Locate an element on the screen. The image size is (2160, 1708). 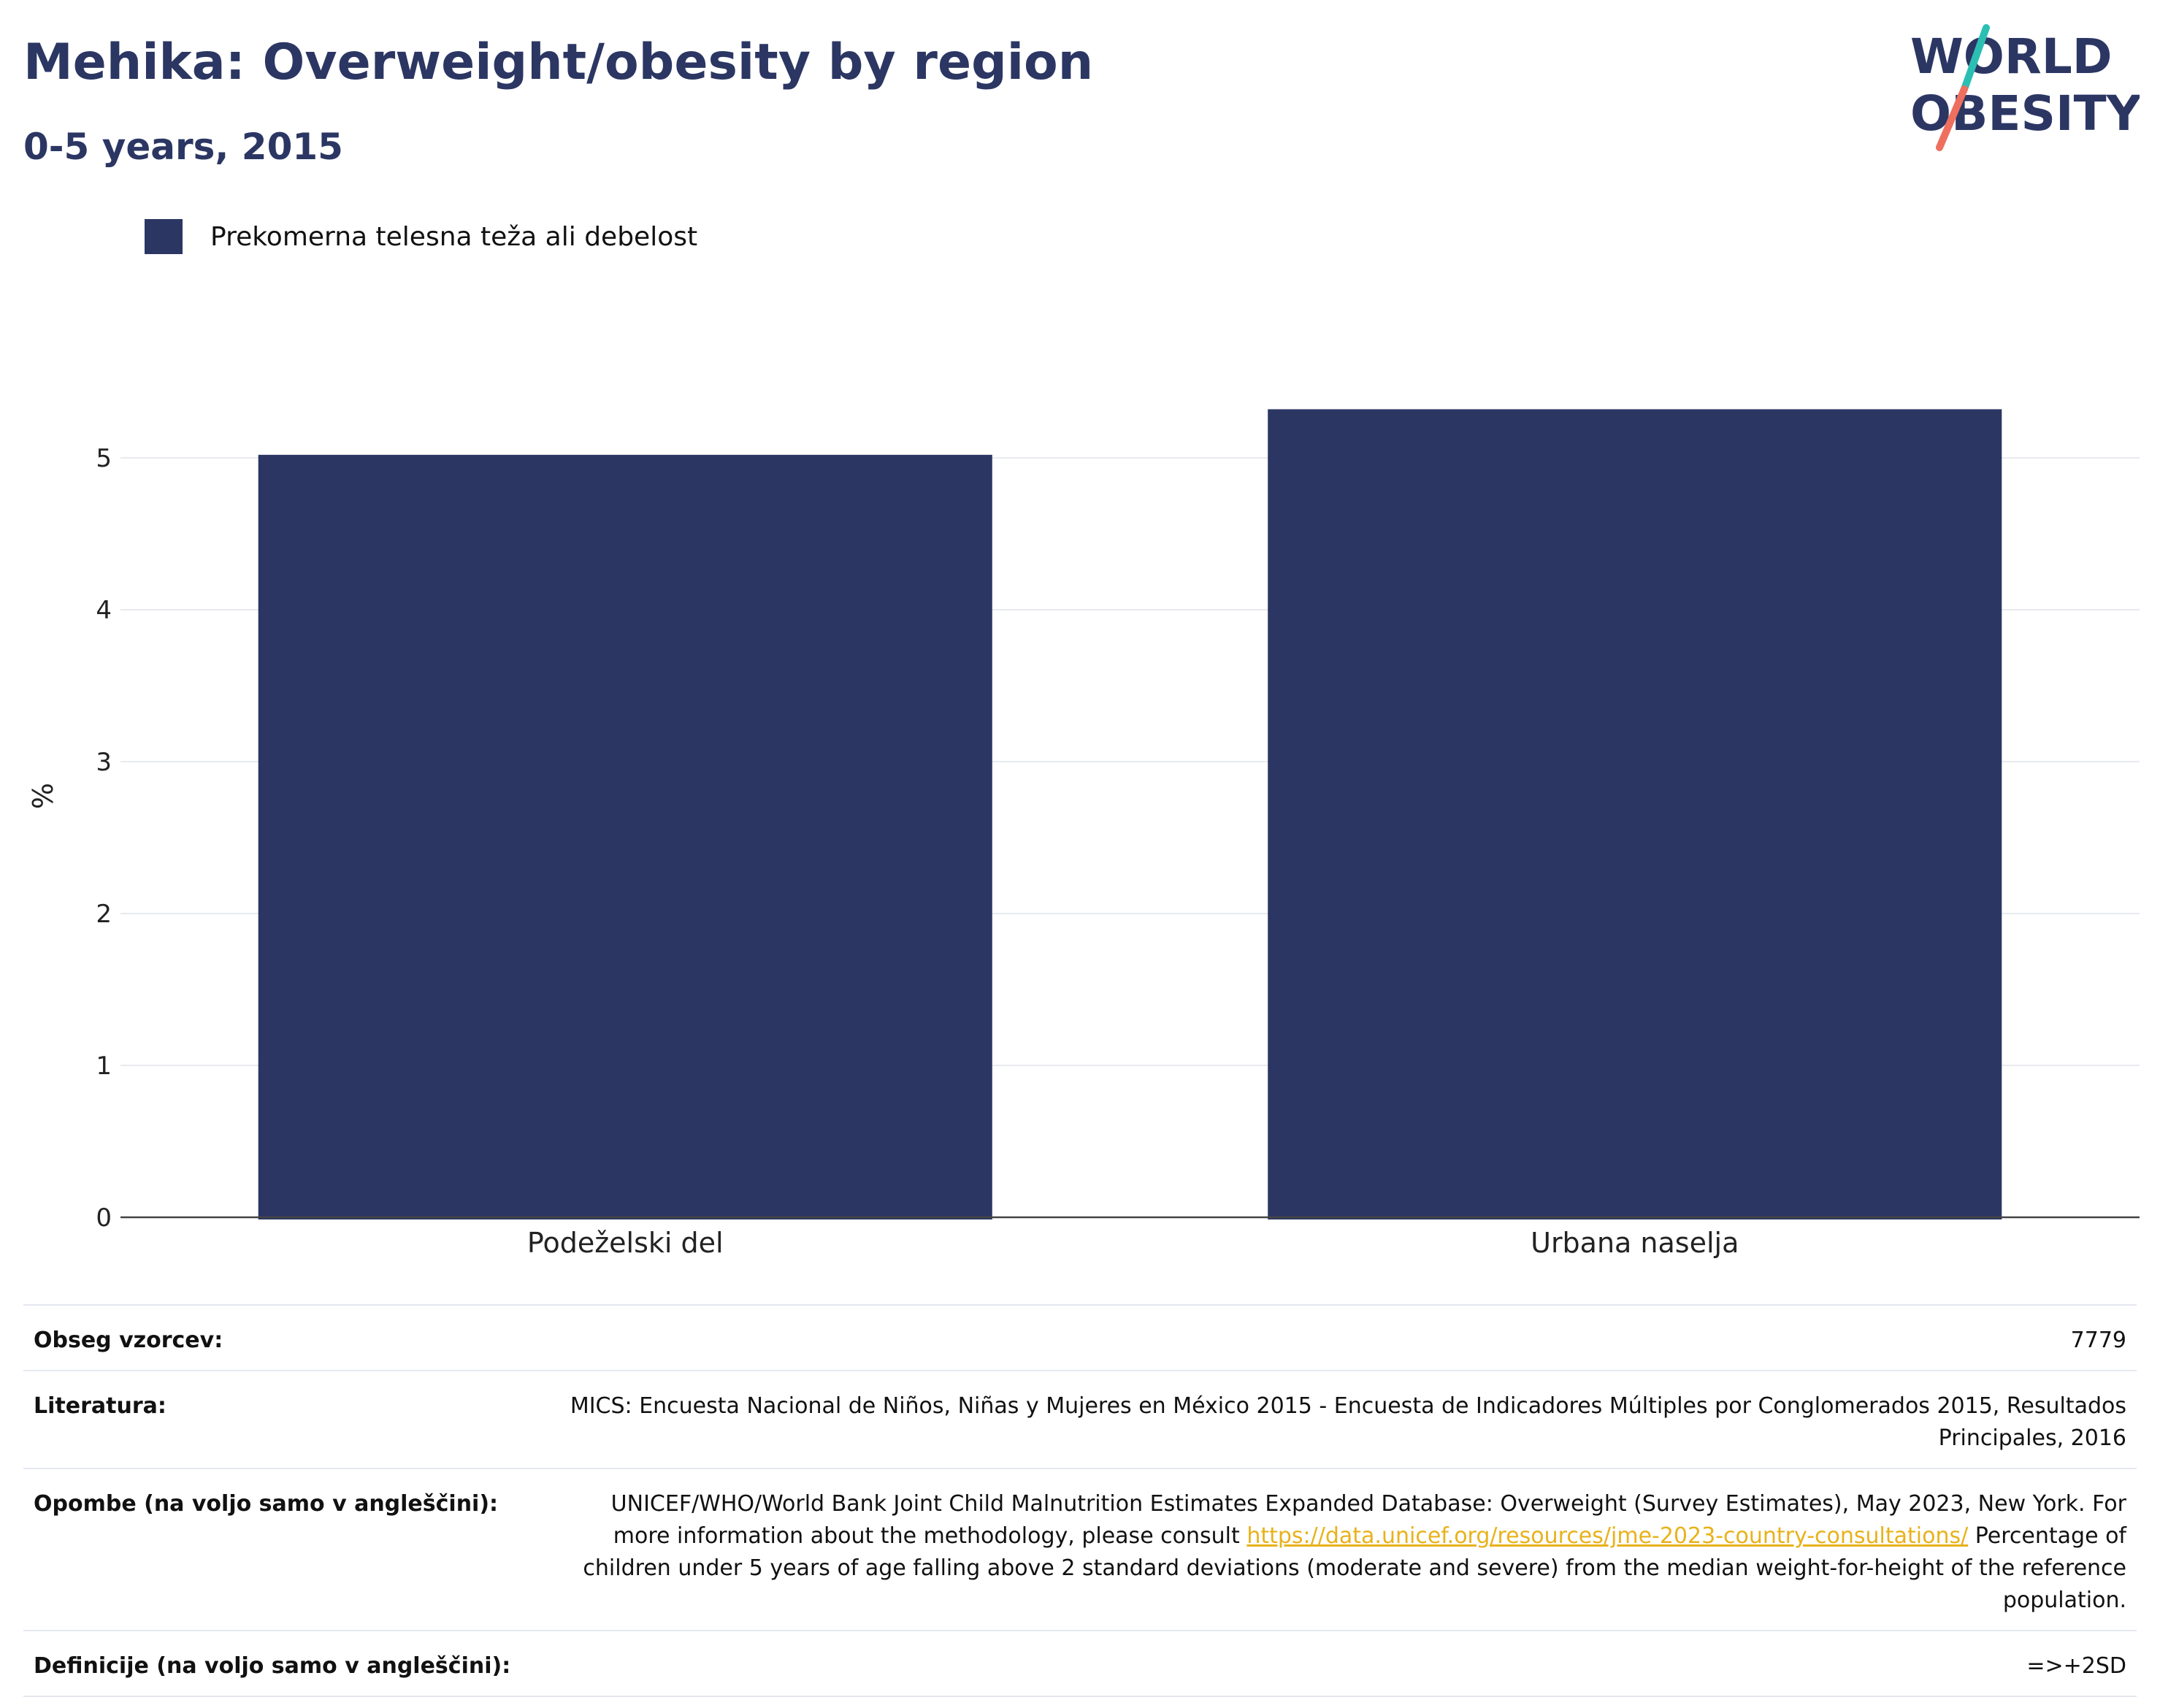
definitions-label: Definicije (na voljo samo v angleščini): is located at coordinates (272, 1666).